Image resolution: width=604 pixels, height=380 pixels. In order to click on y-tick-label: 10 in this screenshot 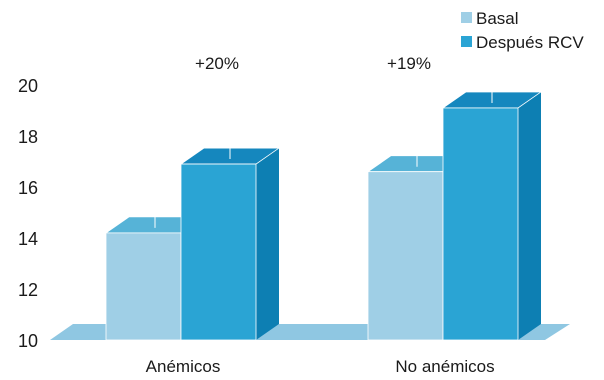, I will do `click(28, 341)`.